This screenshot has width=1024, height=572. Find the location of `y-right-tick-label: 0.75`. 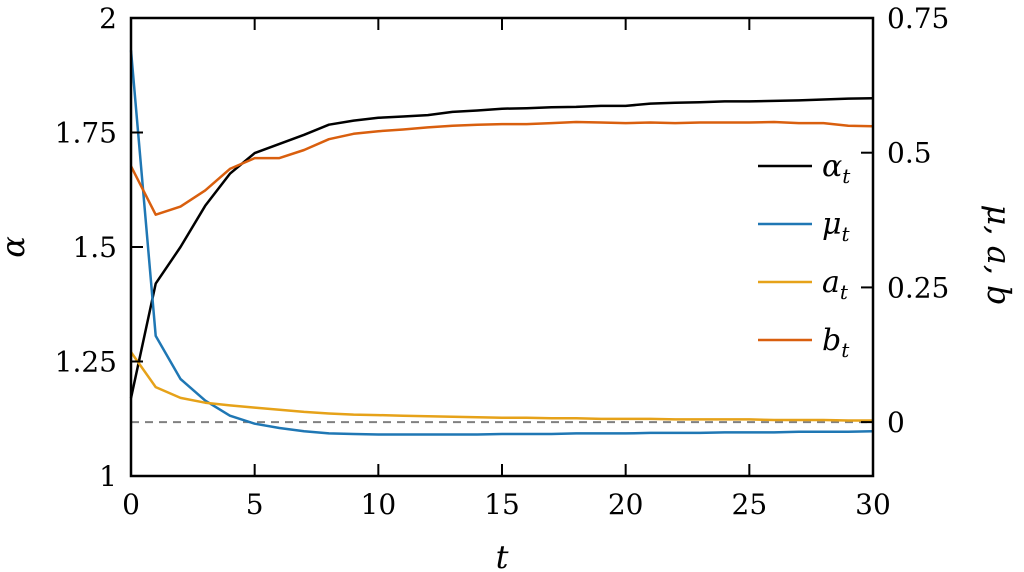

y-right-tick-label: 0.75 is located at coordinates (918, 18).